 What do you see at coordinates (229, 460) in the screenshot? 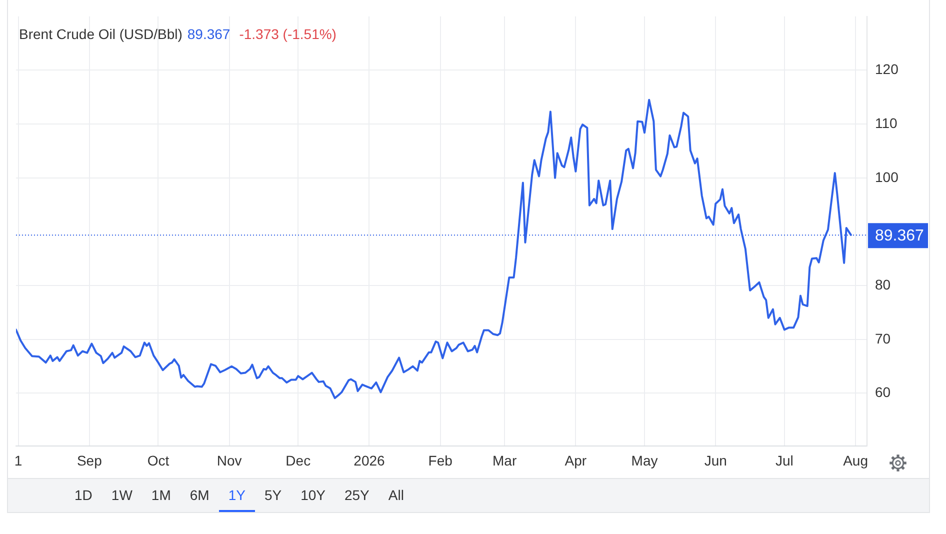
I see `x-tick-label: Nov` at bounding box center [229, 460].